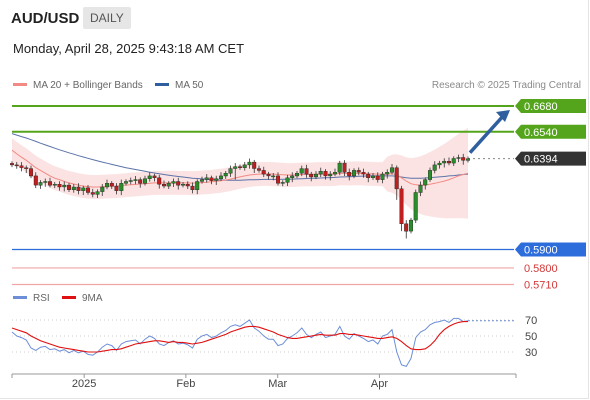  Describe the element at coordinates (531, 321) in the screenshot. I see `rsi-tick-70: 70` at that location.